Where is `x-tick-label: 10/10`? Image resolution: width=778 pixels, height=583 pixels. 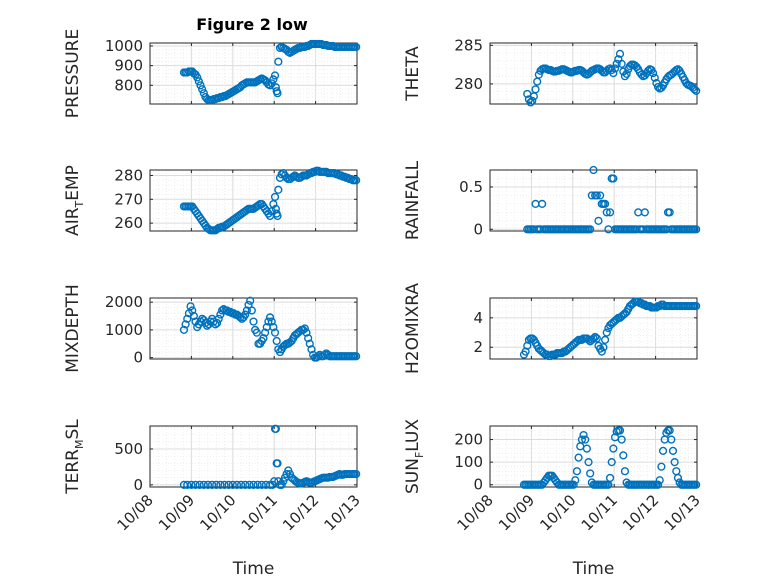 x-tick-label: 10/10 is located at coordinates (217, 512).